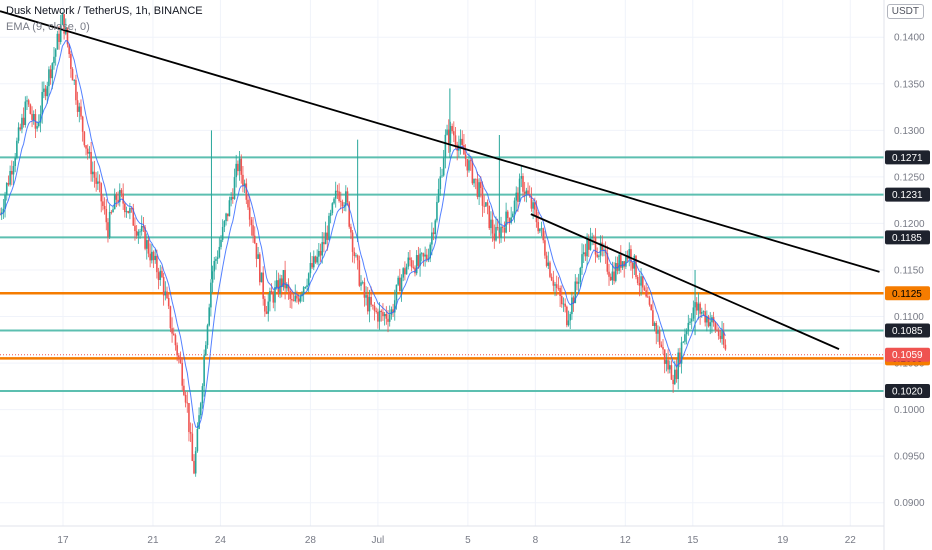 The image size is (932, 550). Describe the element at coordinates (909, 503) in the screenshot. I see `y-tick-label: 0.0900` at that location.